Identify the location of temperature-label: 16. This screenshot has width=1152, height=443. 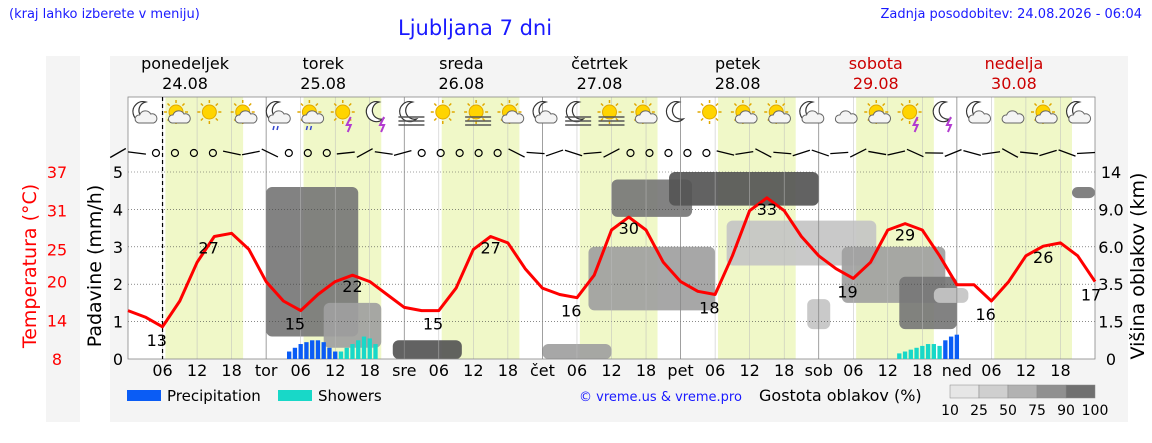
(985, 314).